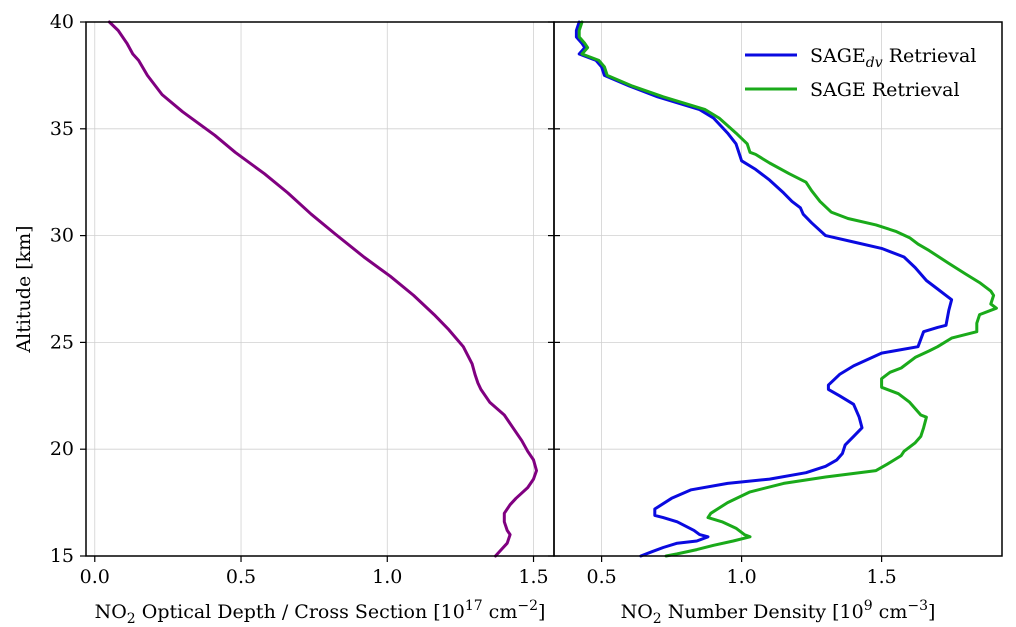 The width and height of the screenshot is (1016, 627). Describe the element at coordinates (62, 236) in the screenshot. I see `y-tick-label: 30` at that location.